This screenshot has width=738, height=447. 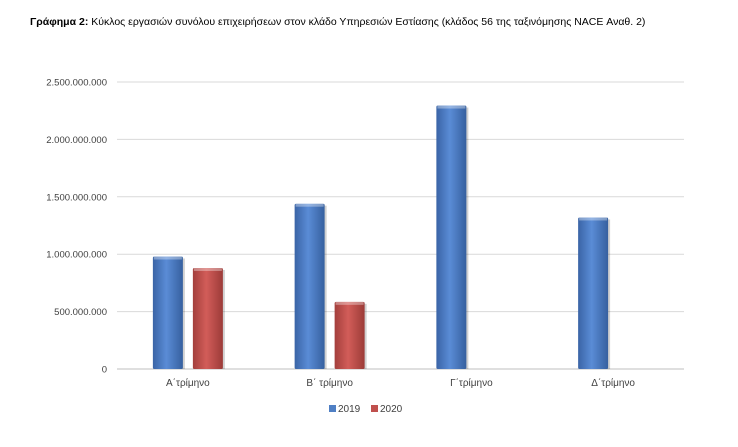 I want to click on y-tick-label: 2.500.000.000, so click(x=76, y=83).